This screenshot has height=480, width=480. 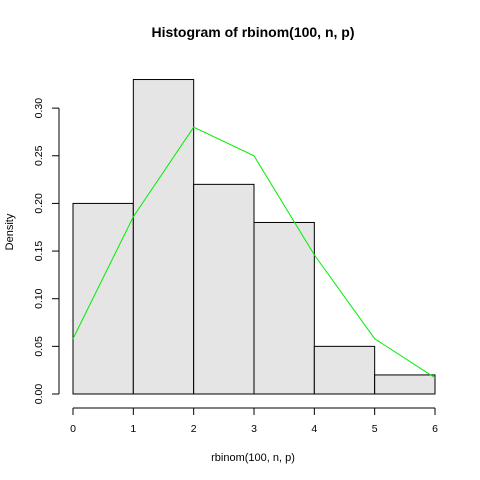 I want to click on y-tick-label: 0.00, so click(x=39, y=394).